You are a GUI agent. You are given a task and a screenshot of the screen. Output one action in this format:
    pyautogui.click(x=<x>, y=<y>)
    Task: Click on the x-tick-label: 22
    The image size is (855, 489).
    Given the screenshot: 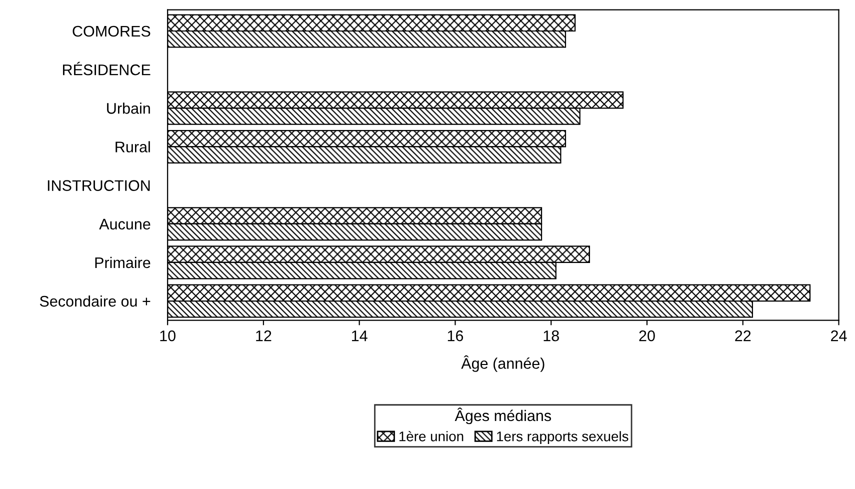 What is the action you would take?
    pyautogui.click(x=743, y=336)
    